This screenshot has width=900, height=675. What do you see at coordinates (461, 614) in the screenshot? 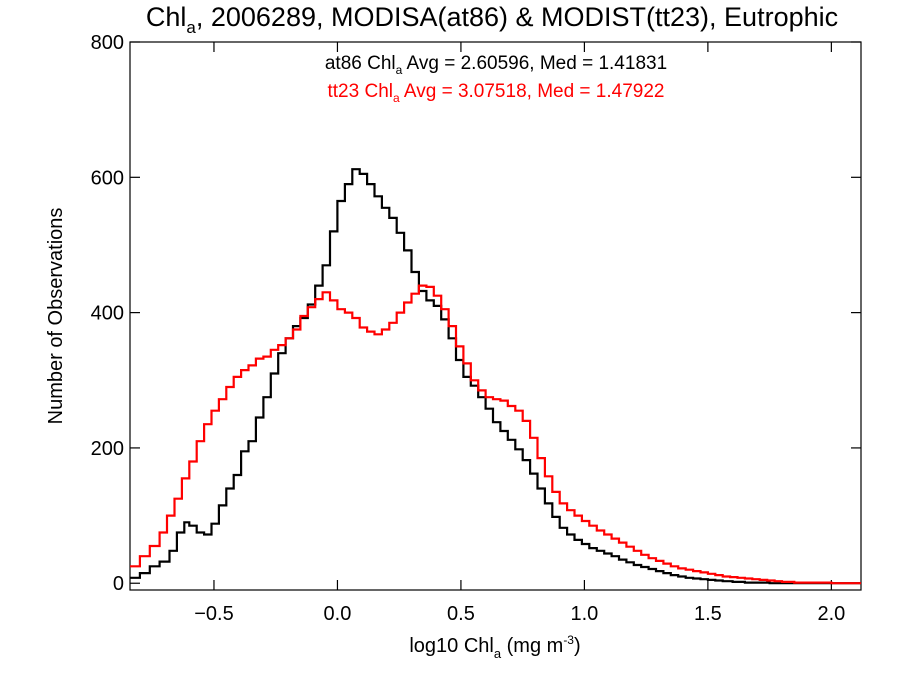
I see `x-tick-label: 0.5` at bounding box center [461, 614].